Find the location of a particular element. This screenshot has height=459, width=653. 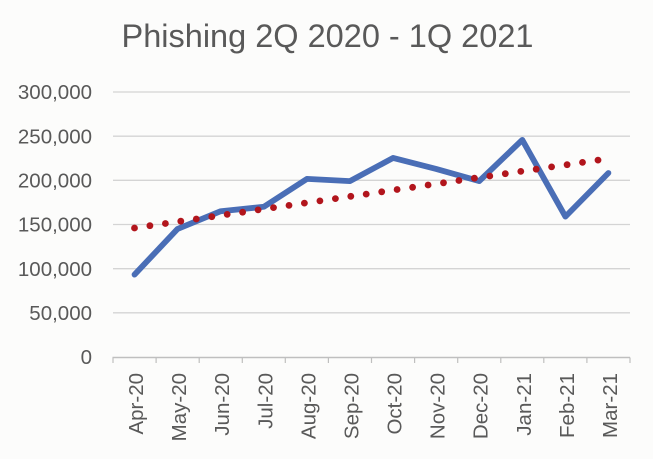

svg-text: Sep-20 is located at coordinates (352, 406).